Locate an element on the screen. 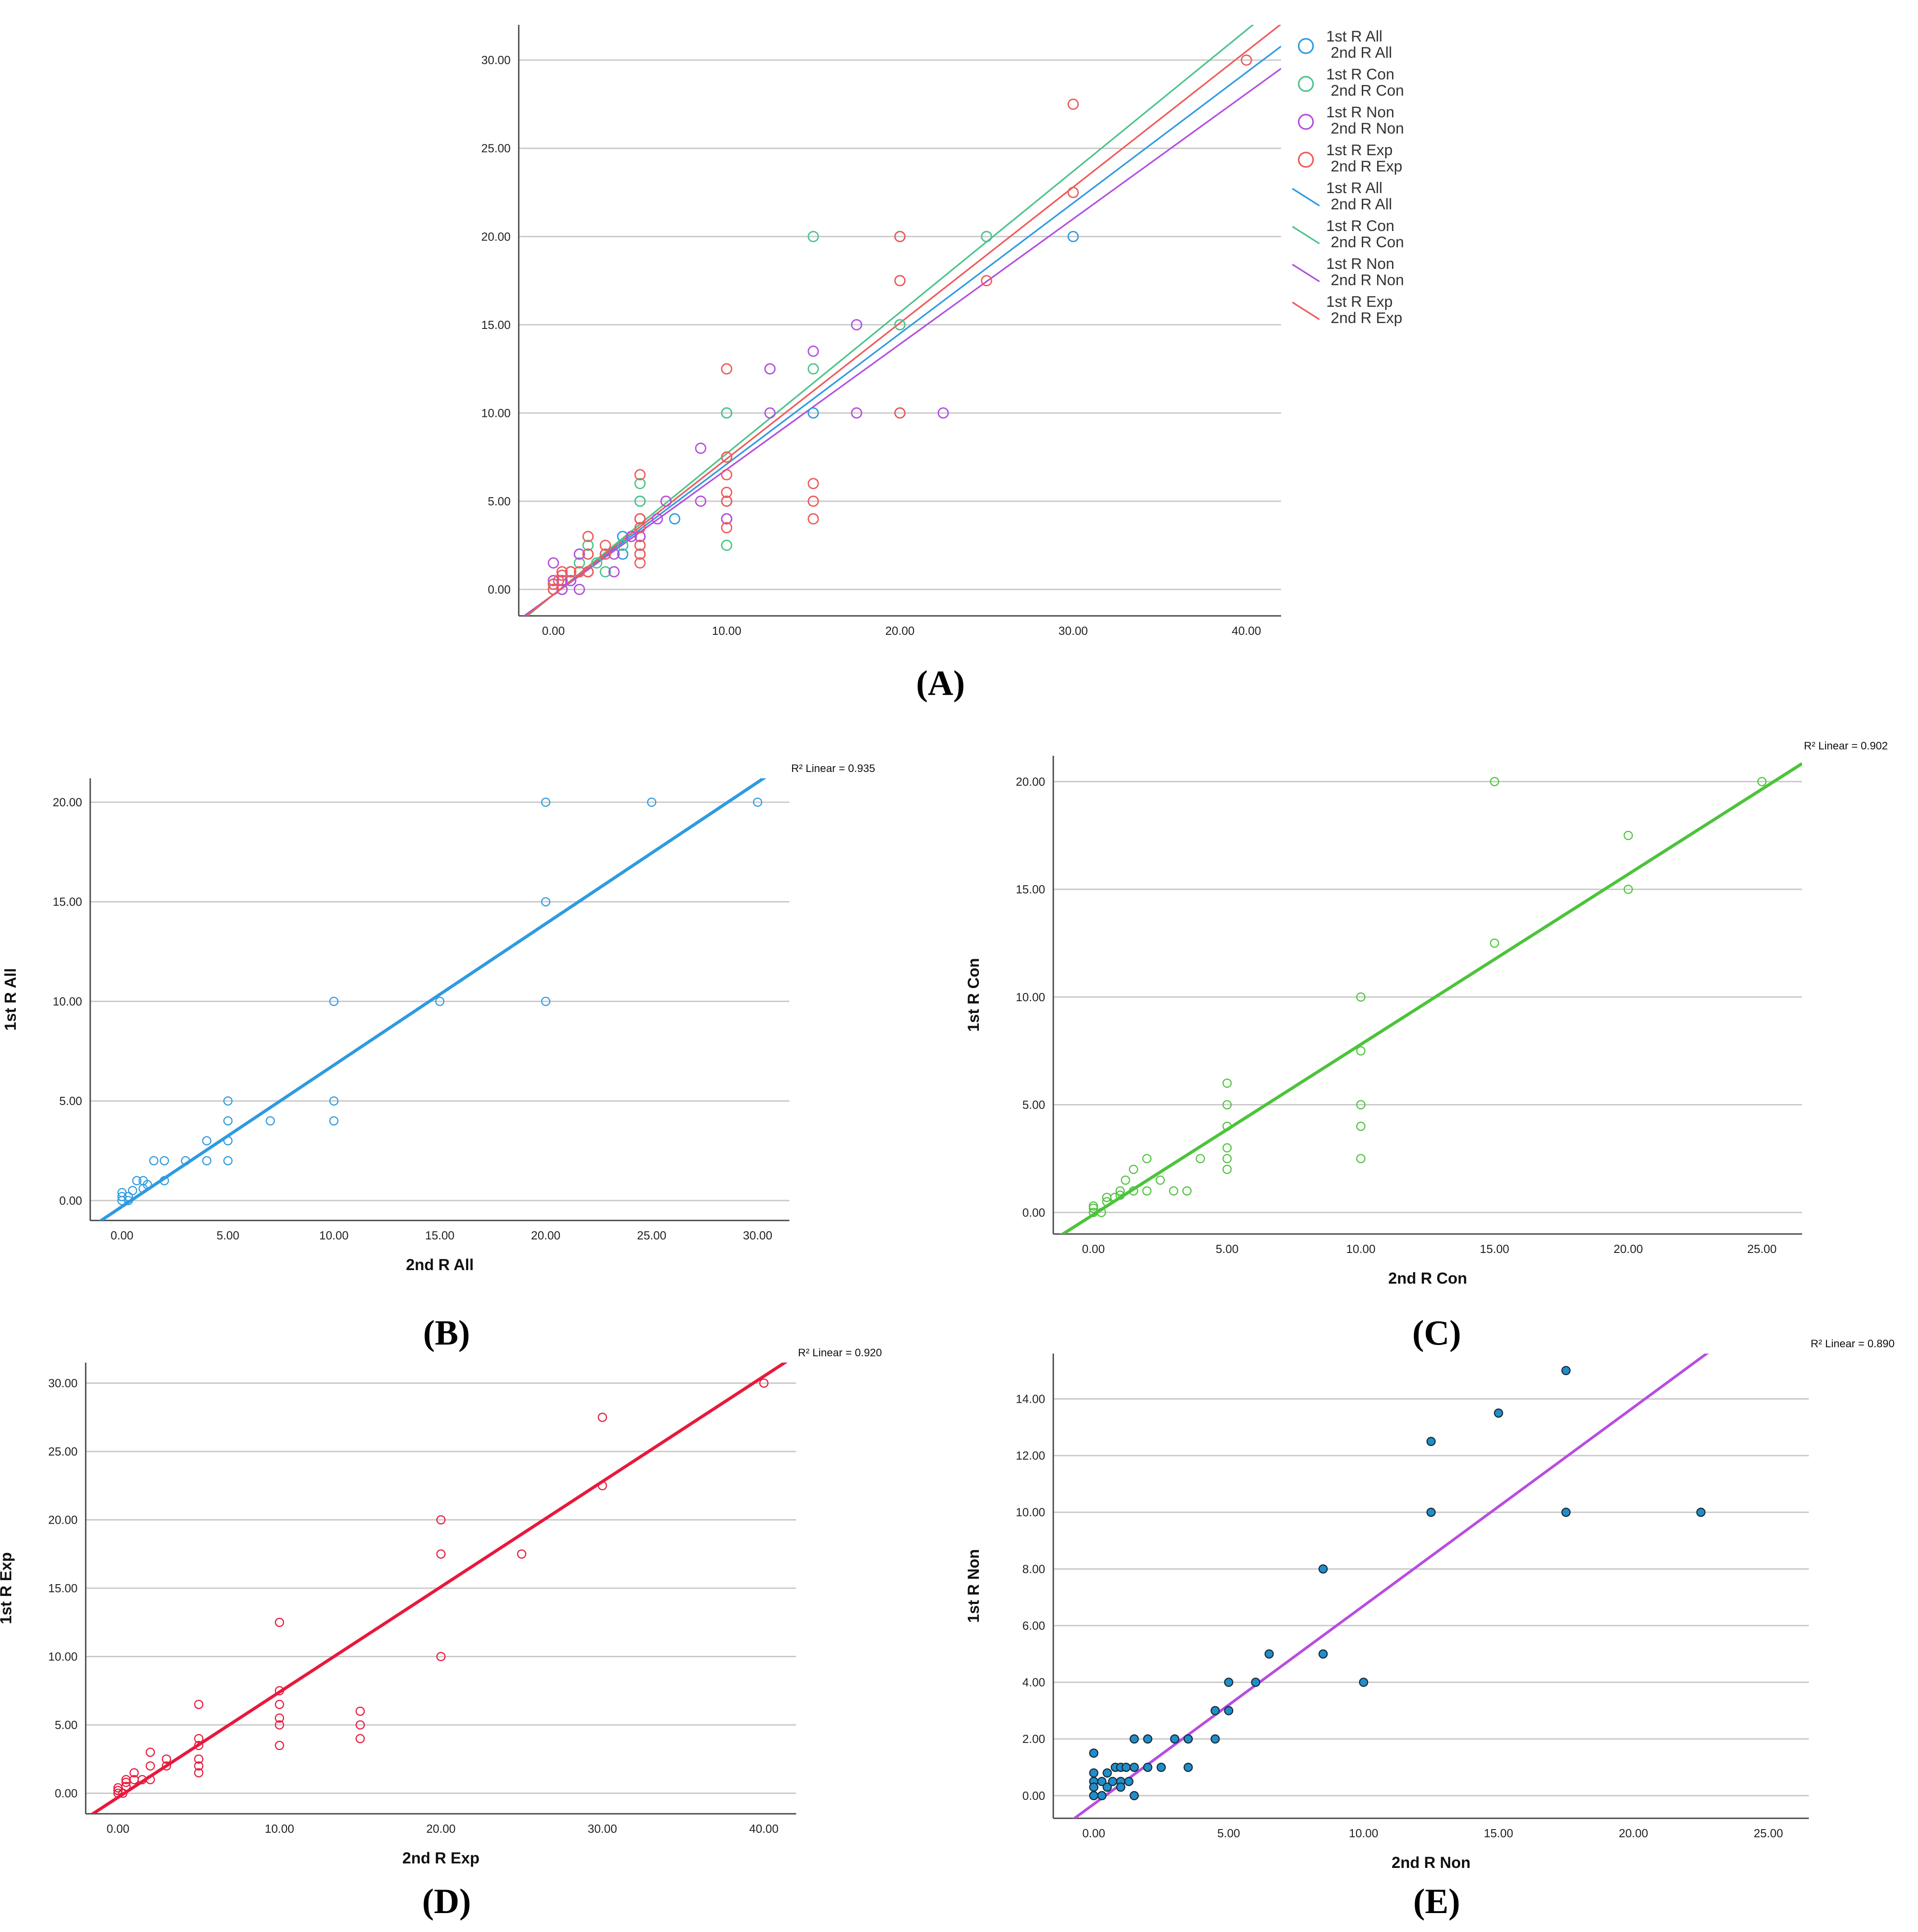 The width and height of the screenshot is (1918, 1932). y-axis-title: 1st R Non is located at coordinates (973, 1585).